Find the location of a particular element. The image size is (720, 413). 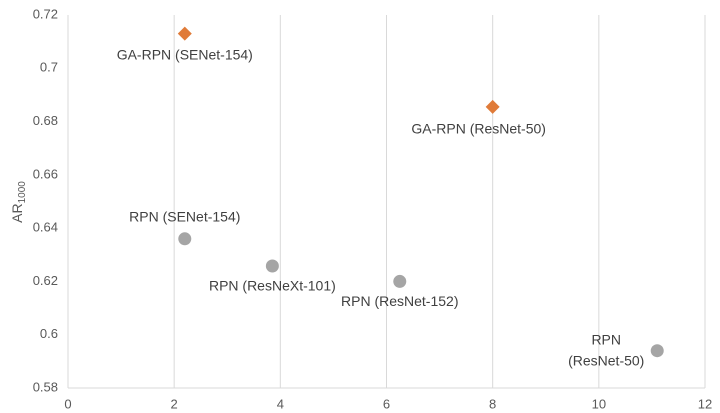

point-label: RPN (ResNet-152) is located at coordinates (399, 301).